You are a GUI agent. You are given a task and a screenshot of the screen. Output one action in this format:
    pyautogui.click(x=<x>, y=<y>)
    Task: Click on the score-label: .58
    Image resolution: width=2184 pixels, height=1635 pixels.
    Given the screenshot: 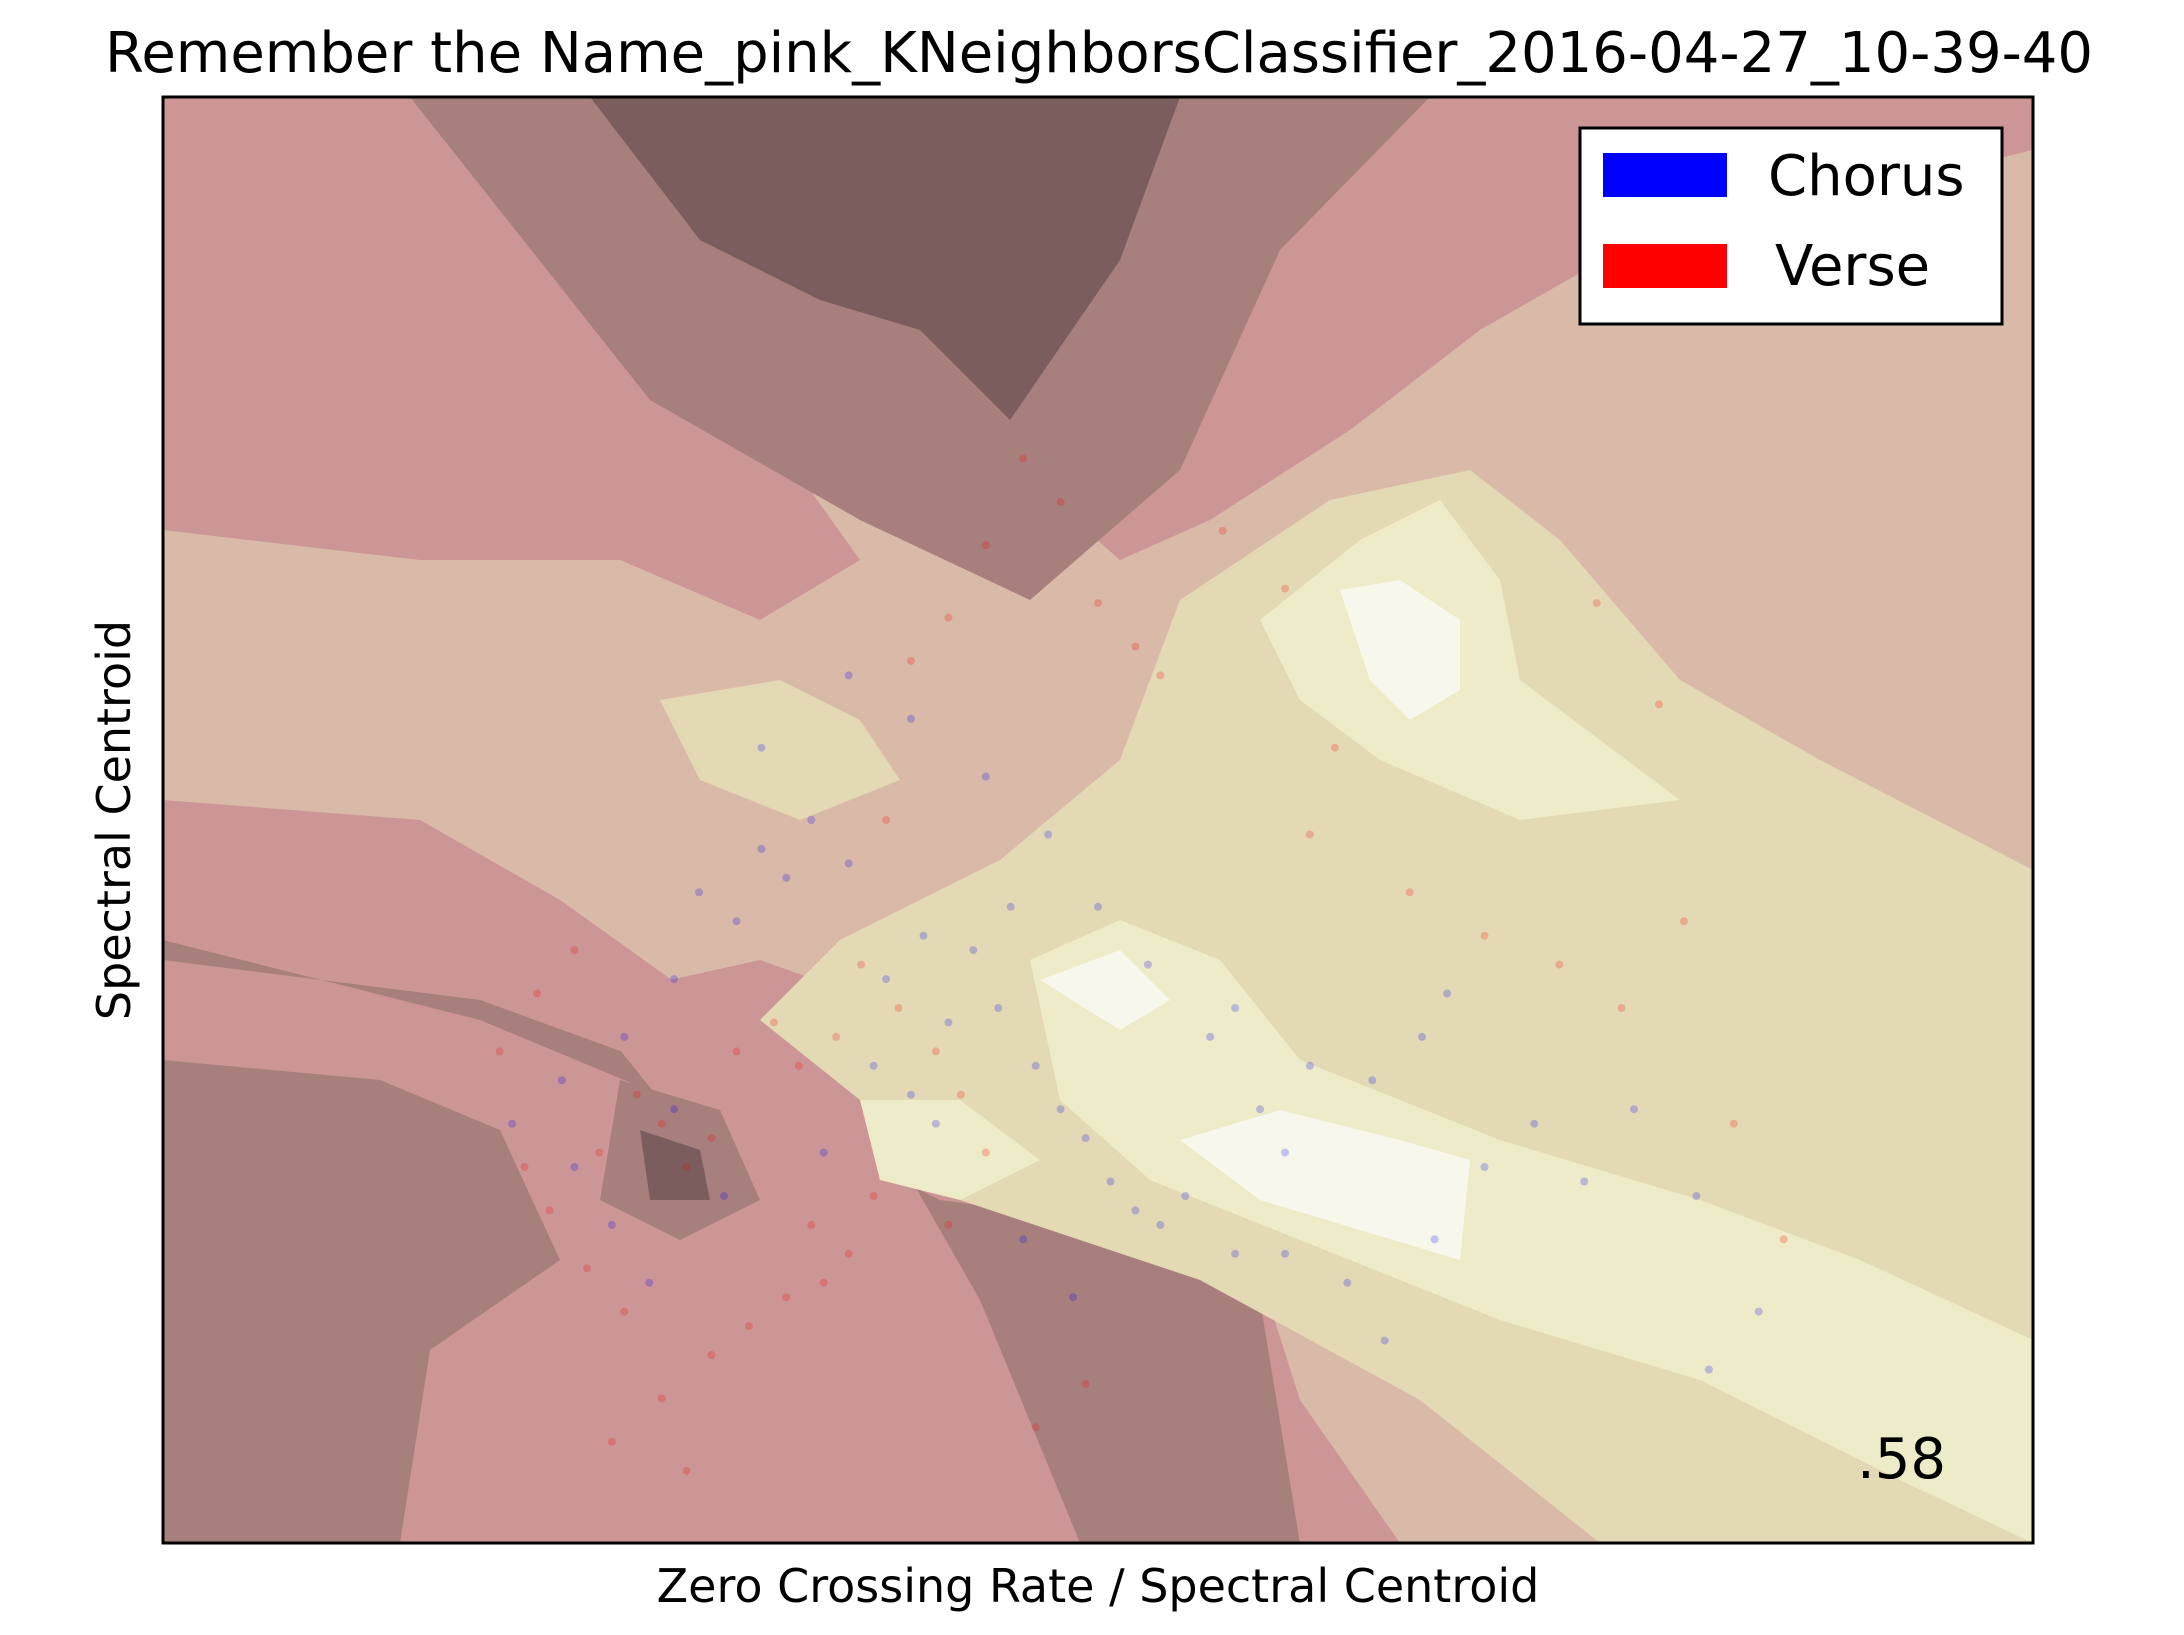 What is the action you would take?
    pyautogui.click(x=1901, y=1459)
    